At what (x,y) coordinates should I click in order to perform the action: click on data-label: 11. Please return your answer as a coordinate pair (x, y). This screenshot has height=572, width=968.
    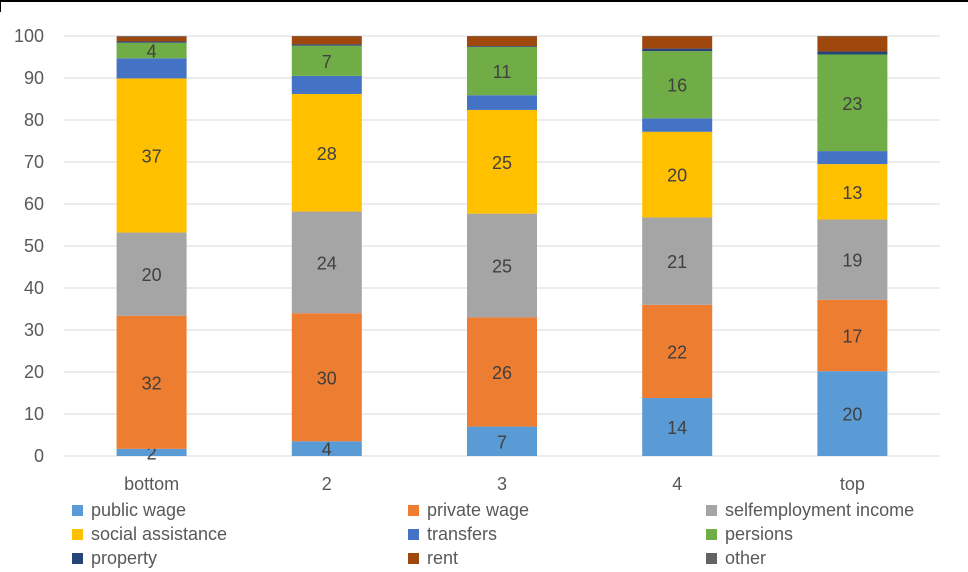
    Looking at the image, I should click on (502, 72).